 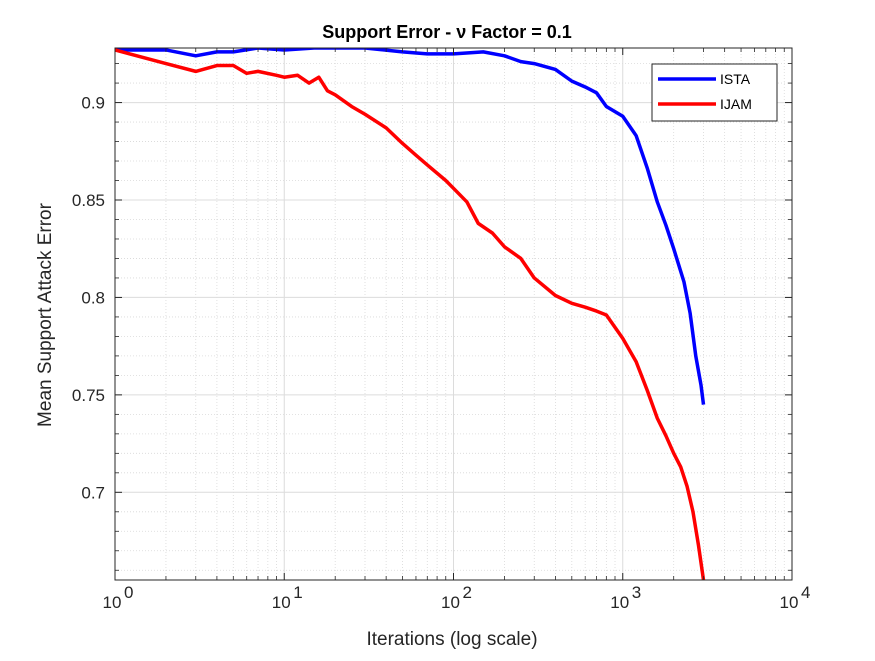 What do you see at coordinates (128, 592) in the screenshot?
I see `x-tick-label-exponent: 0` at bounding box center [128, 592].